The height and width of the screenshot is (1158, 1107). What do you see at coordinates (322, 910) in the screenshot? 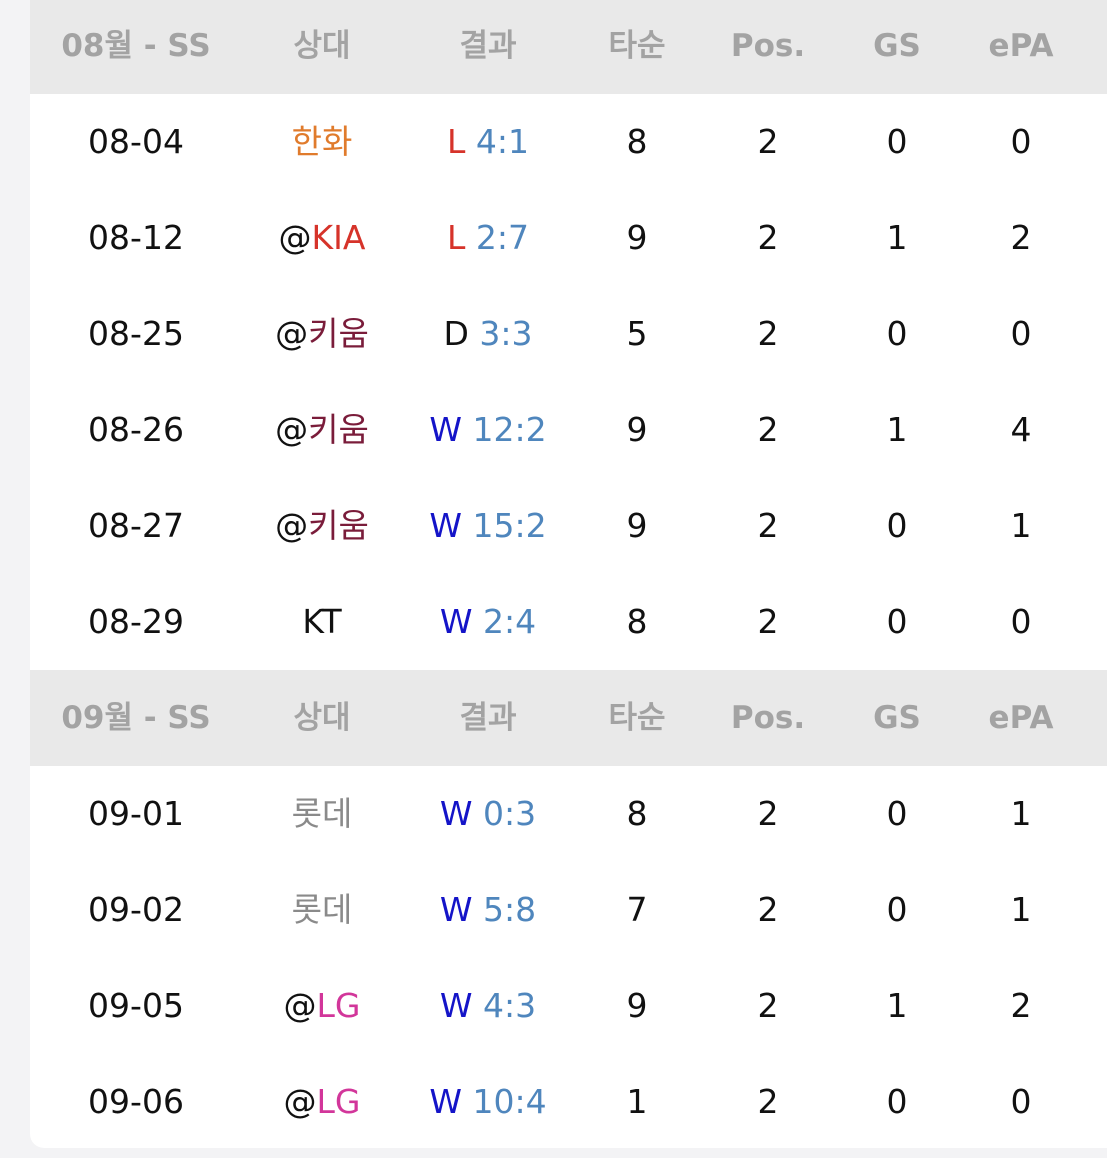
I see `opponent-cell: 롯데` at bounding box center [322, 910].